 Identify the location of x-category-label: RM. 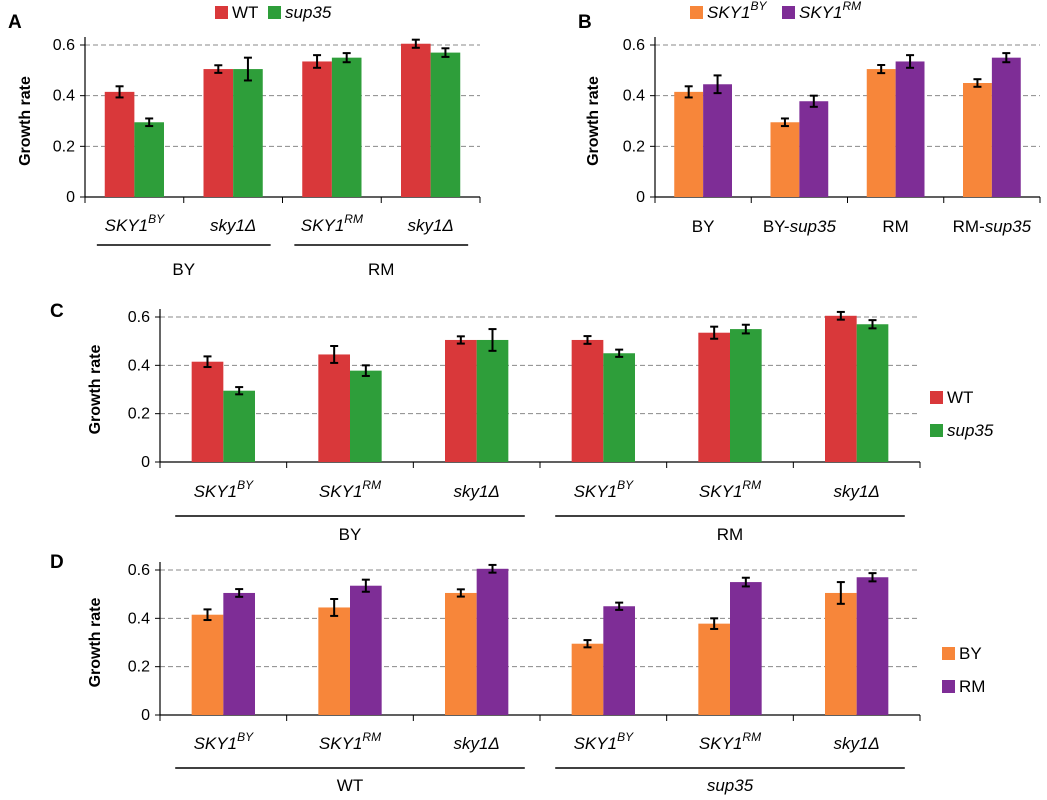
(895, 226).